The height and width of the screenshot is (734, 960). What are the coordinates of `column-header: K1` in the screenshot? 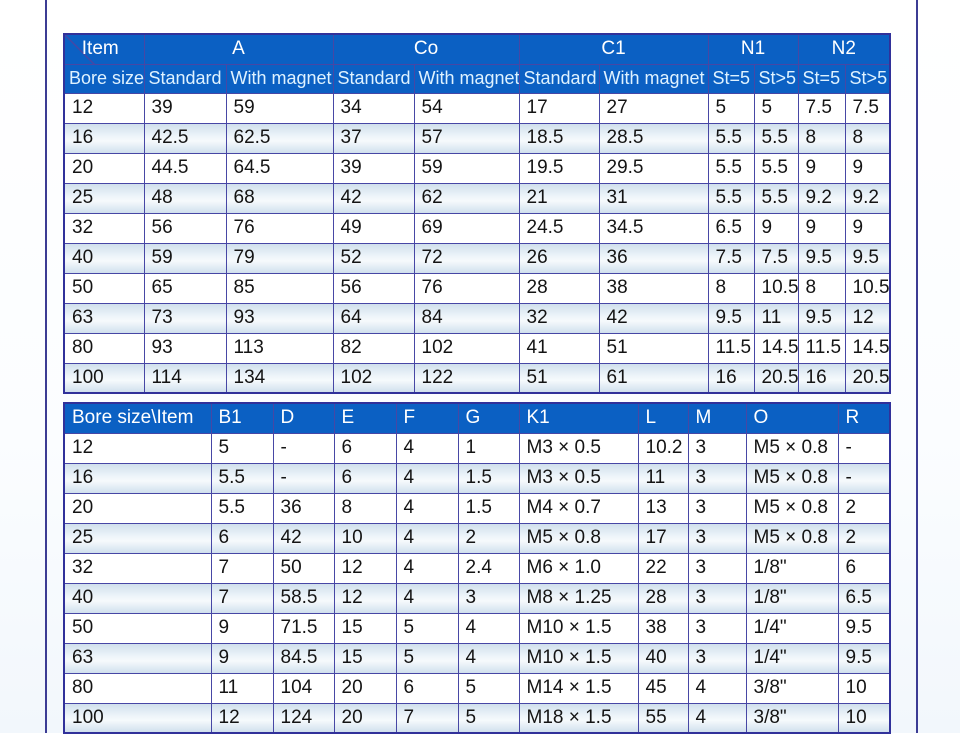 It's located at (578, 418).